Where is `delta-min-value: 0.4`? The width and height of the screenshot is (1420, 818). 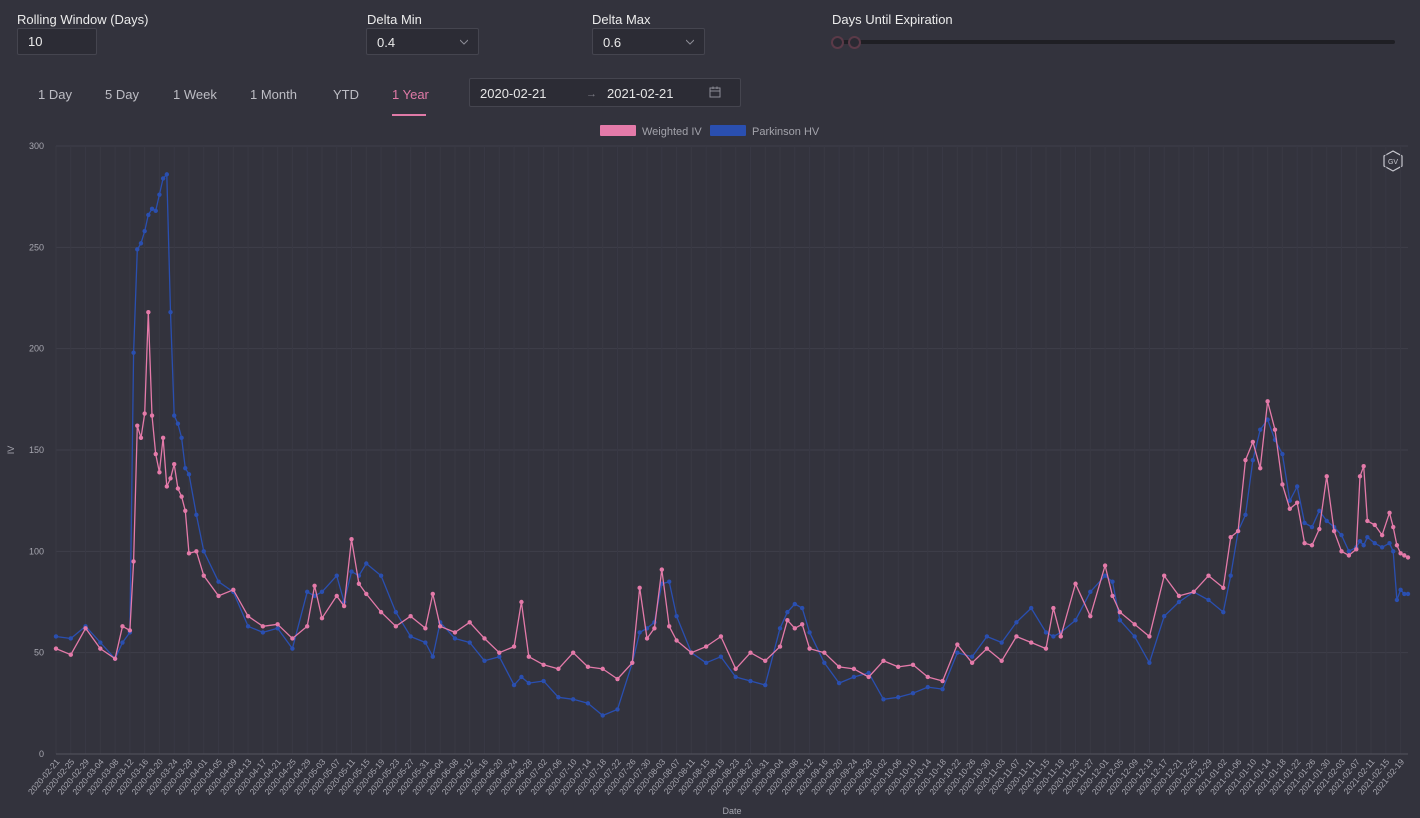
delta-min-value: 0.4 is located at coordinates (386, 42).